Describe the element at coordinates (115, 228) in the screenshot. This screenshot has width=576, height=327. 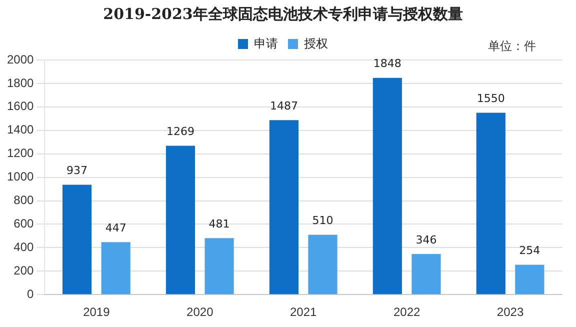
I see `data-label: 447` at that location.